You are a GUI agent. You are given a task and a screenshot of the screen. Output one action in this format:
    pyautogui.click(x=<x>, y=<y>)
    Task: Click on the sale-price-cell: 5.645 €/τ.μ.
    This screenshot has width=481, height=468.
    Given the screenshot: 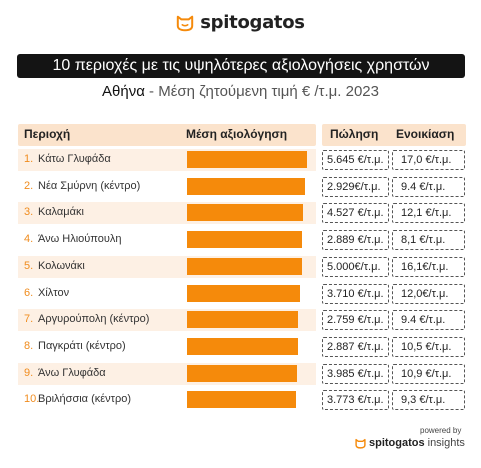 What is the action you would take?
    pyautogui.click(x=355, y=160)
    